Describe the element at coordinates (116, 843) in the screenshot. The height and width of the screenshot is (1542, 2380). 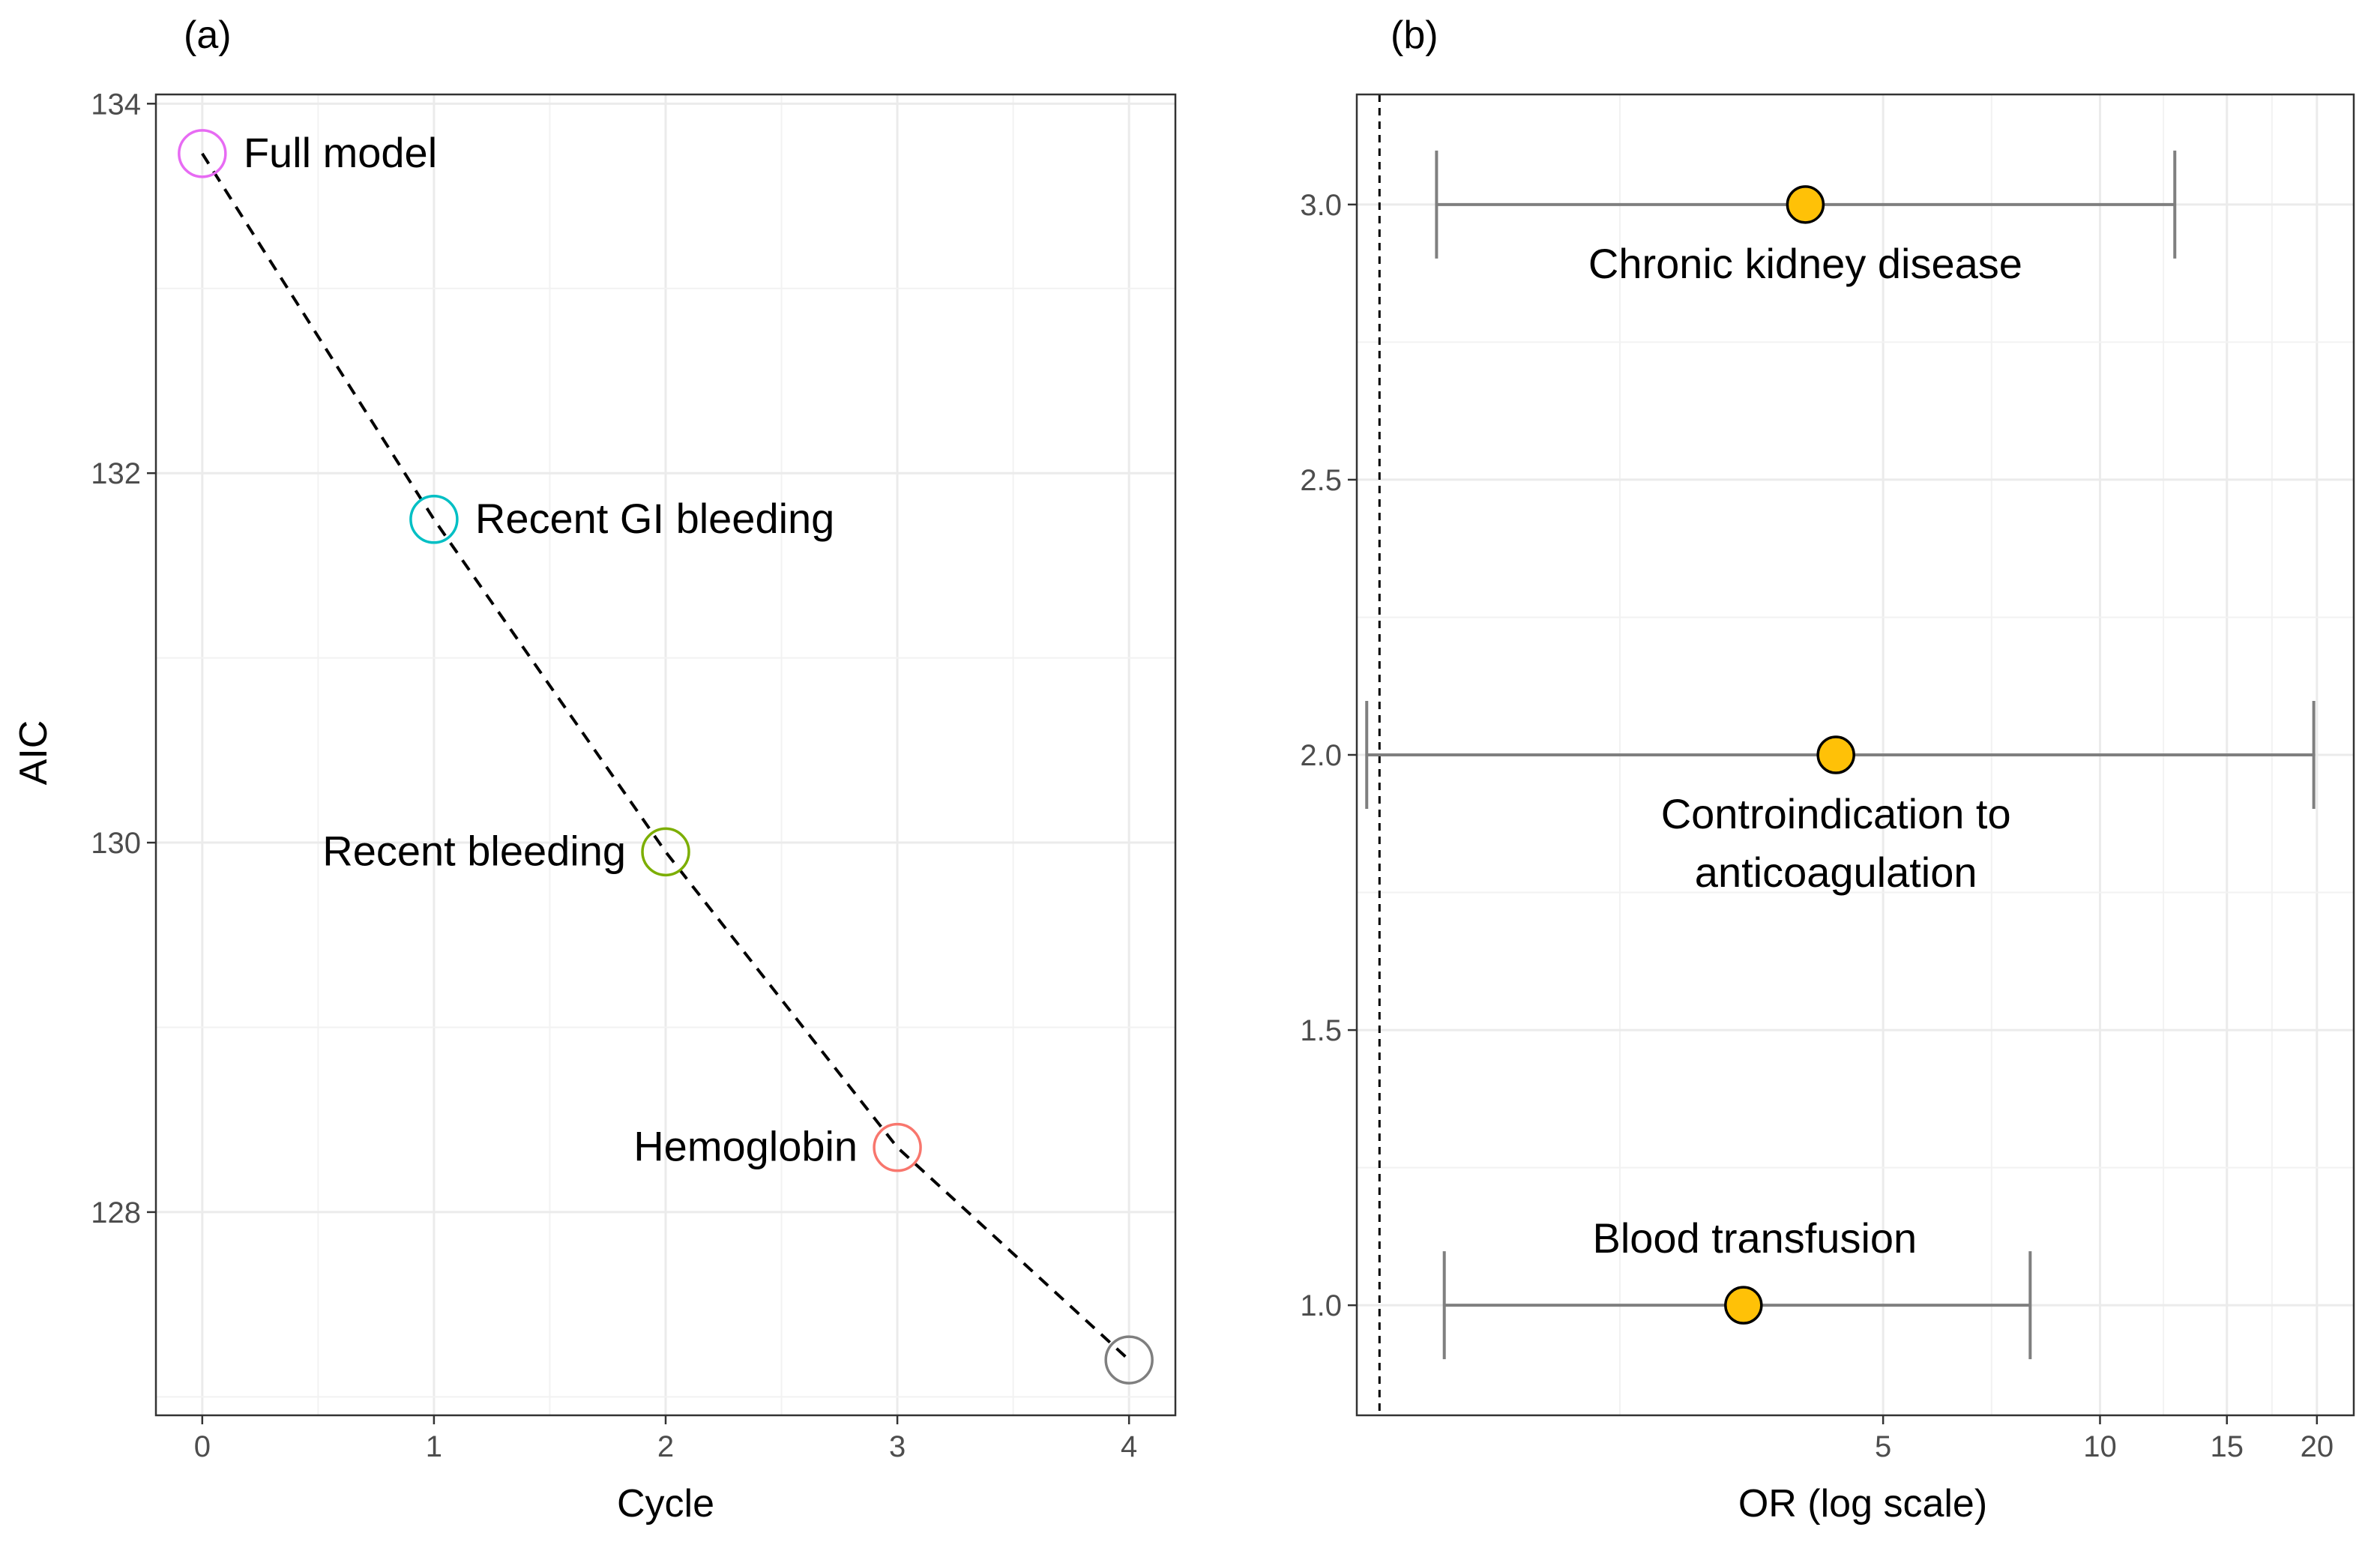
I see `panel-a-y-tick-label: 130` at that location.